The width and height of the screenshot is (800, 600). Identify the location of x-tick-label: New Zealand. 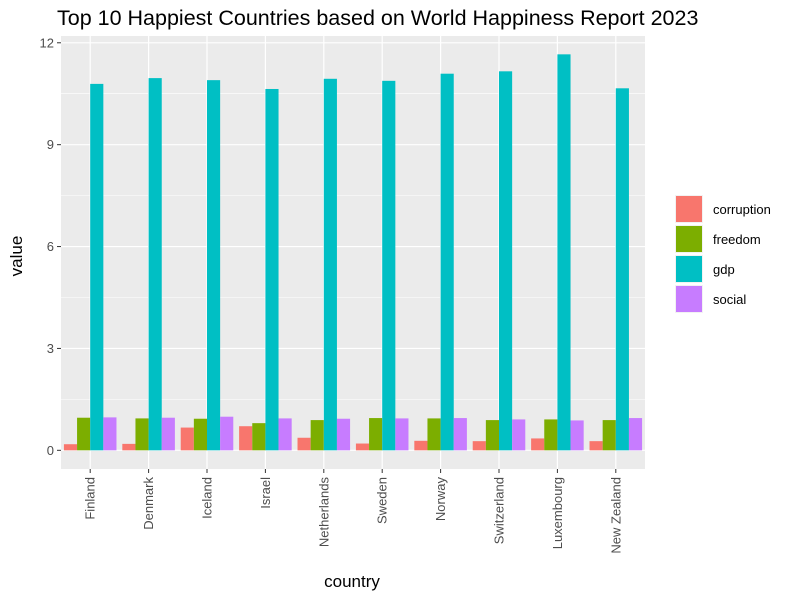
(615, 515).